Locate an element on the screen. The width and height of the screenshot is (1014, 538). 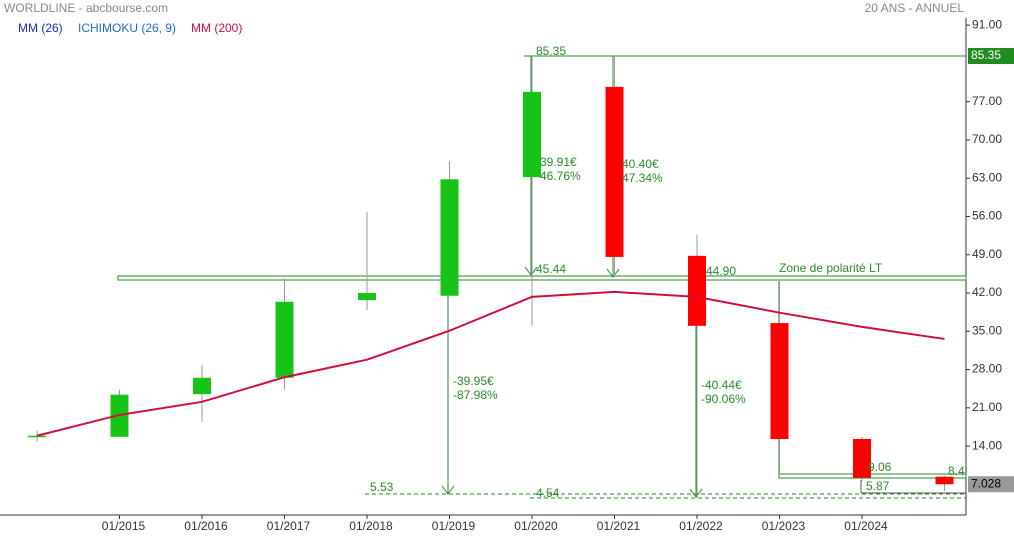
y-tick-label: 63.00 is located at coordinates (987, 177).